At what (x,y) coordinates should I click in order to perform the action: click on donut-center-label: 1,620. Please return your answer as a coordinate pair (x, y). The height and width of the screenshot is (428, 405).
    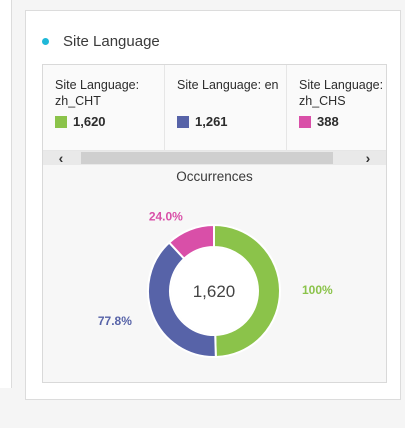
    Looking at the image, I should click on (214, 291).